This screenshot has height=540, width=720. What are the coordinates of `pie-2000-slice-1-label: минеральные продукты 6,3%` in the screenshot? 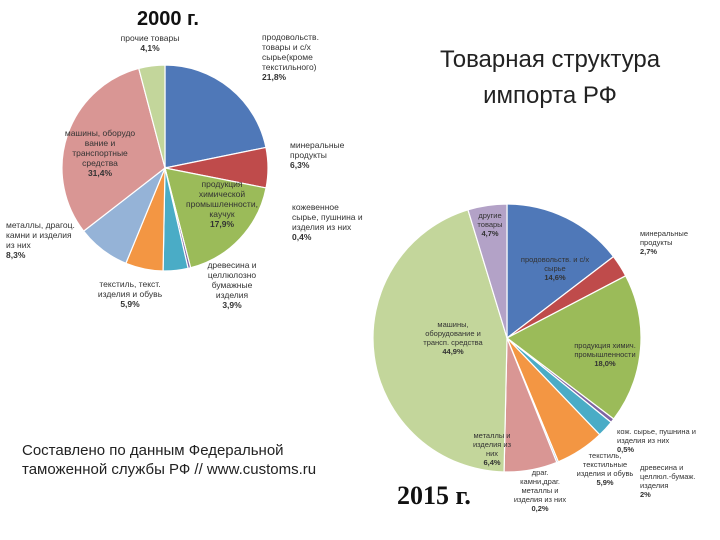 It's located at (317, 155).